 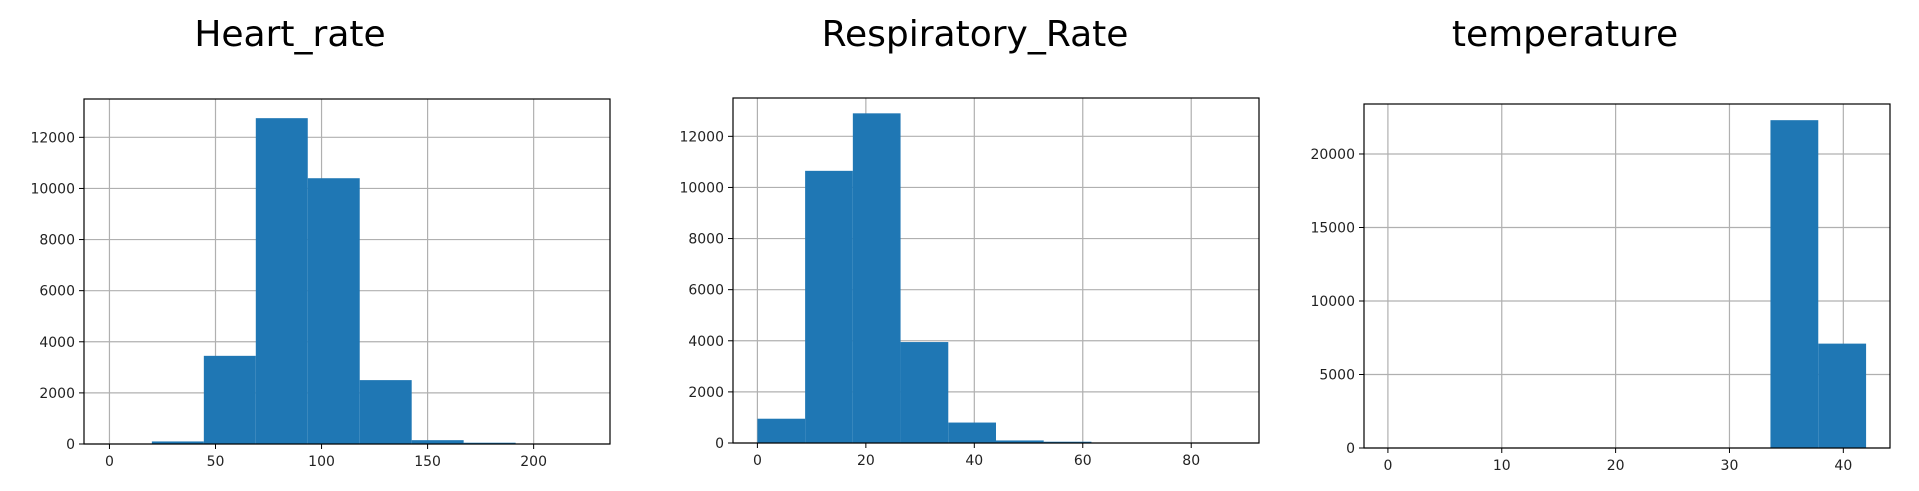 What do you see at coordinates (1565, 34) in the screenshot?
I see `temperature-title: temperature` at bounding box center [1565, 34].